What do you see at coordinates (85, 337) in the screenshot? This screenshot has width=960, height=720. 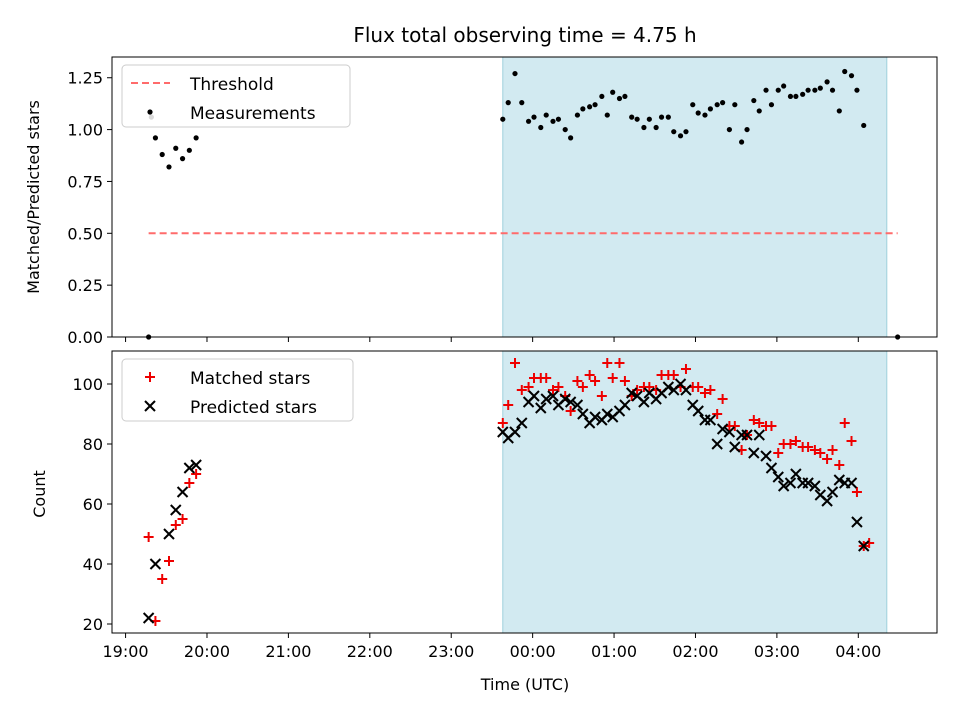 I see `y-tick-label: 0.00` at bounding box center [85, 337].